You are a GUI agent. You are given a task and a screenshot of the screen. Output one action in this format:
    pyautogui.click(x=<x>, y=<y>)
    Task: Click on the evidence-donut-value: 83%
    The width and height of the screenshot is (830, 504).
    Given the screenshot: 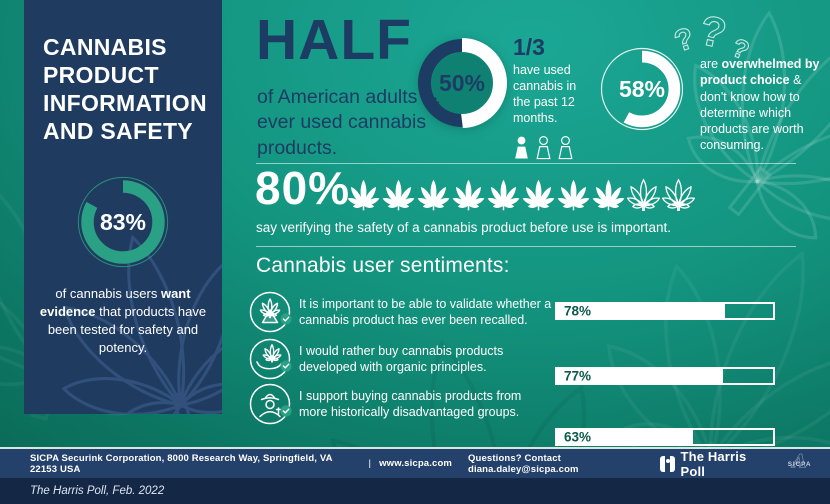 What is the action you would take?
    pyautogui.click(x=123, y=221)
    